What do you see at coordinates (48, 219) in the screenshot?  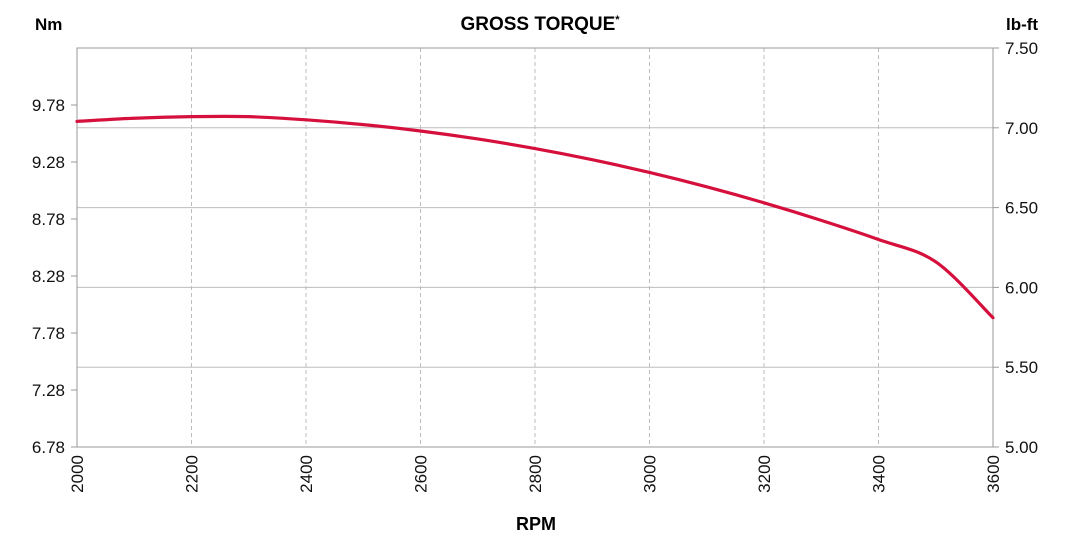 I see `left-tick-label: 8.78` at bounding box center [48, 219].